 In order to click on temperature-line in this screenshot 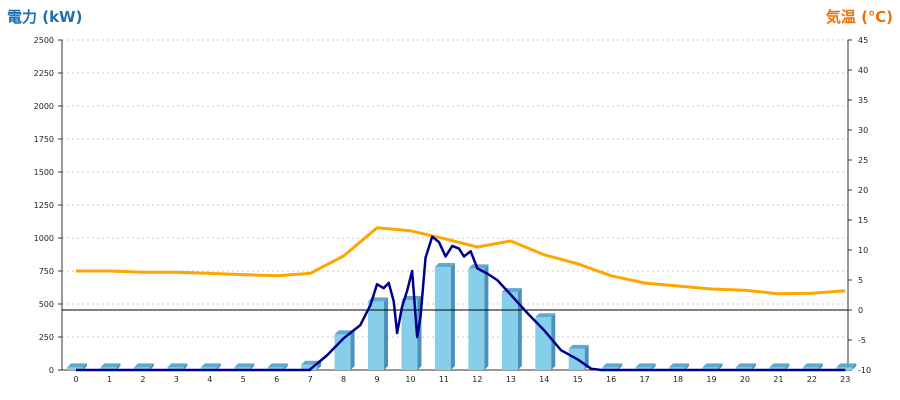, I will do `click(461, 261)`.